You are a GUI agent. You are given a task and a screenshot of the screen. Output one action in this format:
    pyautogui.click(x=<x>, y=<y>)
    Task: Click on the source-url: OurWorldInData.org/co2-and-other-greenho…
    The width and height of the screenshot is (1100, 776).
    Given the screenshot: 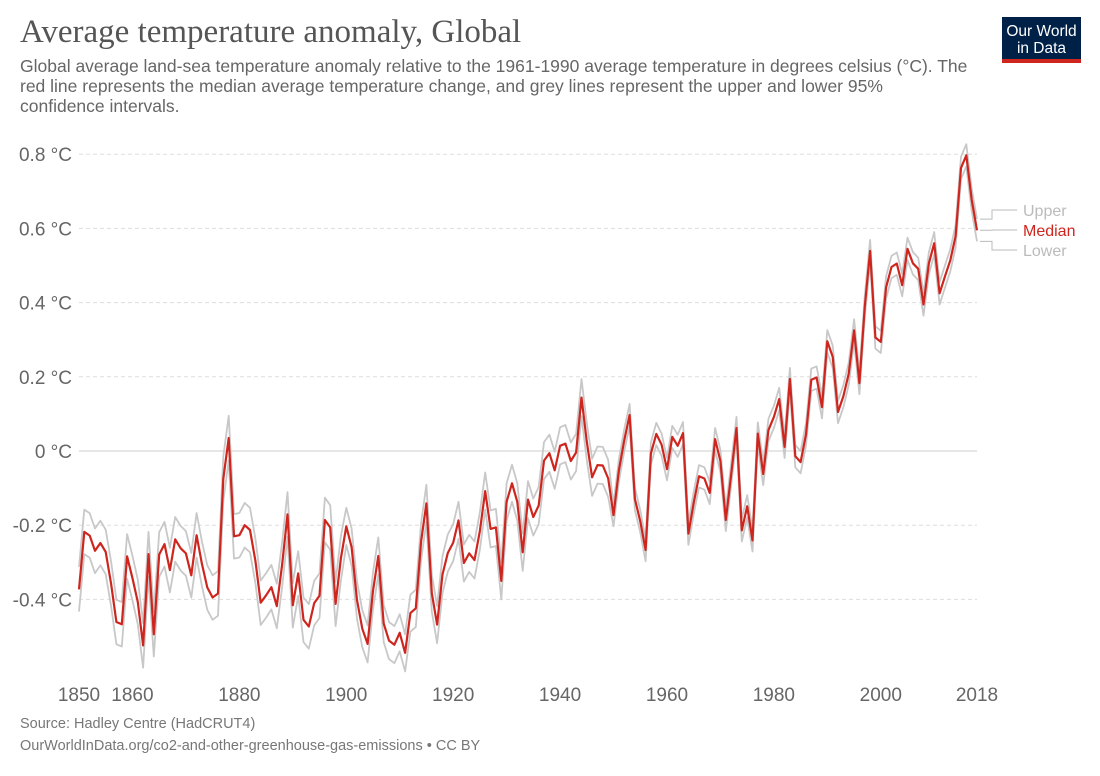 What is the action you would take?
    pyautogui.click(x=250, y=746)
    